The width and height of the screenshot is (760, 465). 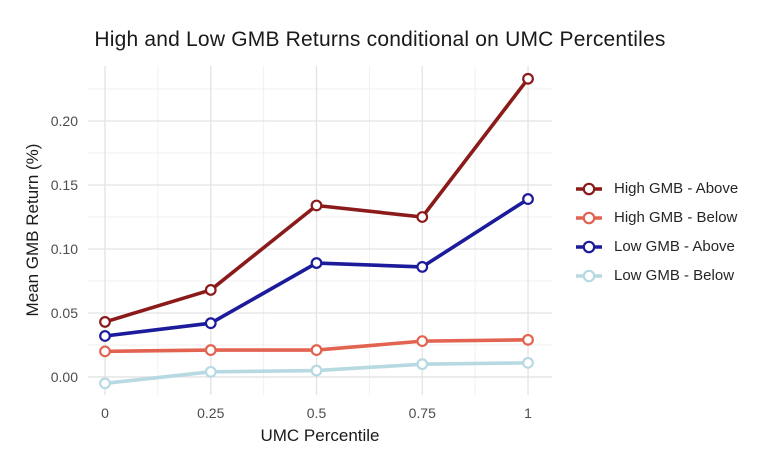 What do you see at coordinates (64, 376) in the screenshot?
I see `y-tick-label: 0.00` at bounding box center [64, 376].